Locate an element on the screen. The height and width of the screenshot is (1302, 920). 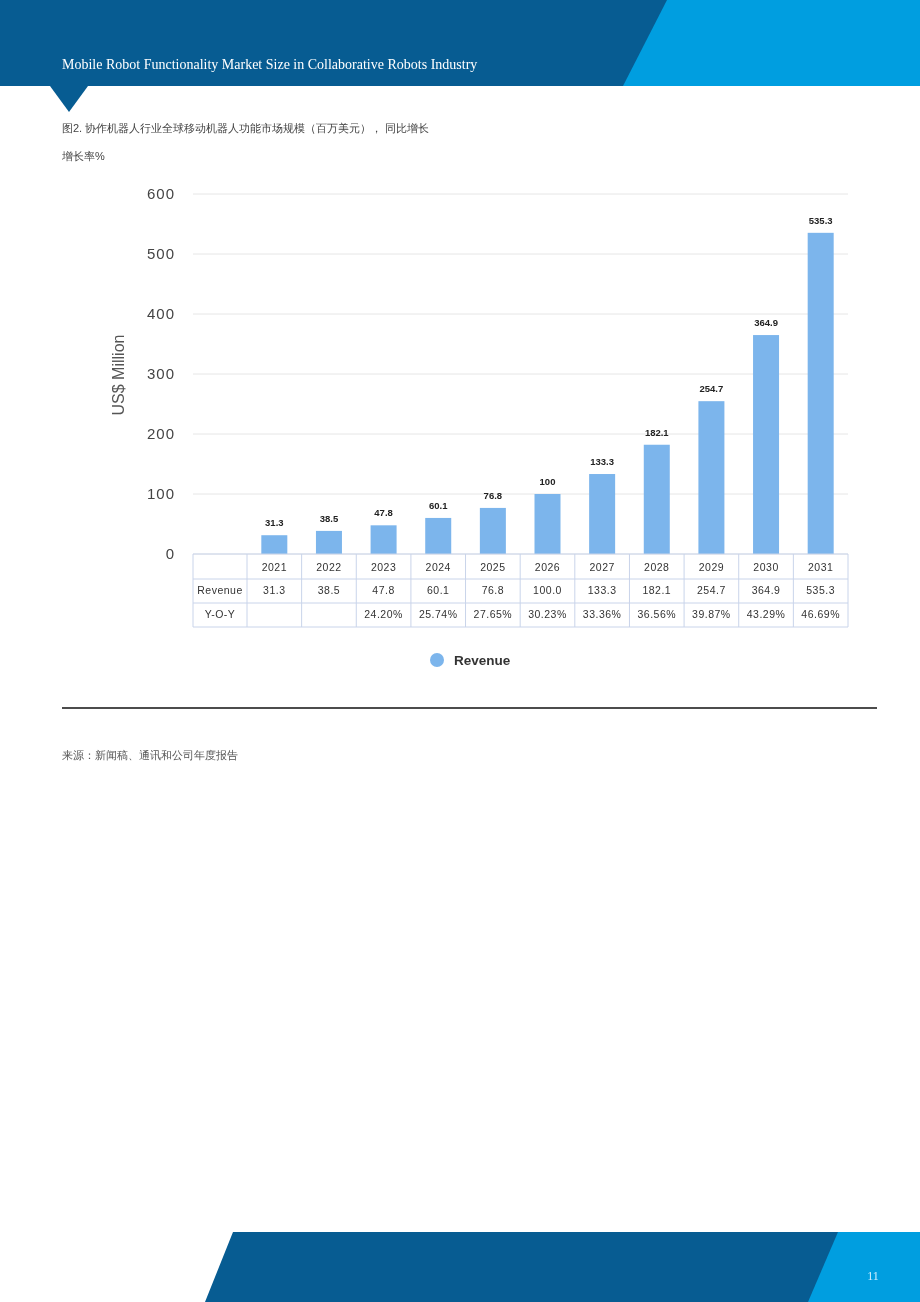
text: 535.3 is located at coordinates (821, 590).